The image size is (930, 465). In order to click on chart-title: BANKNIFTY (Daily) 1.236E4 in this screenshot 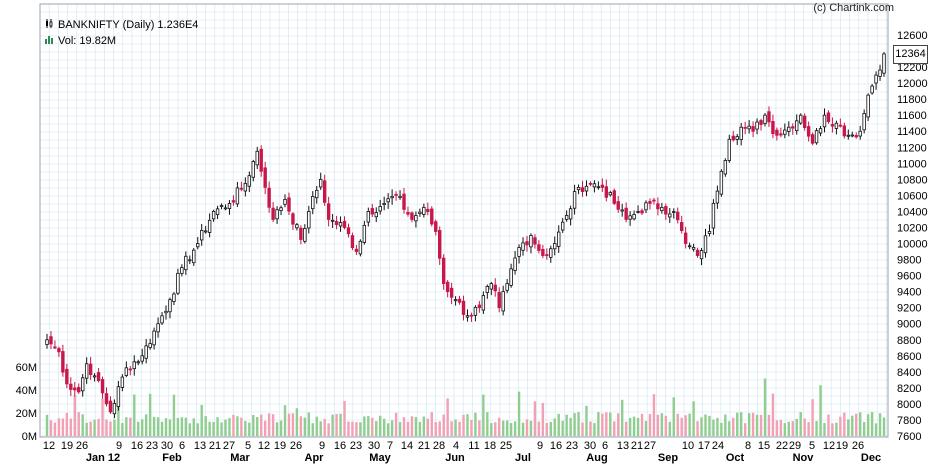, I will do `click(128, 25)`.